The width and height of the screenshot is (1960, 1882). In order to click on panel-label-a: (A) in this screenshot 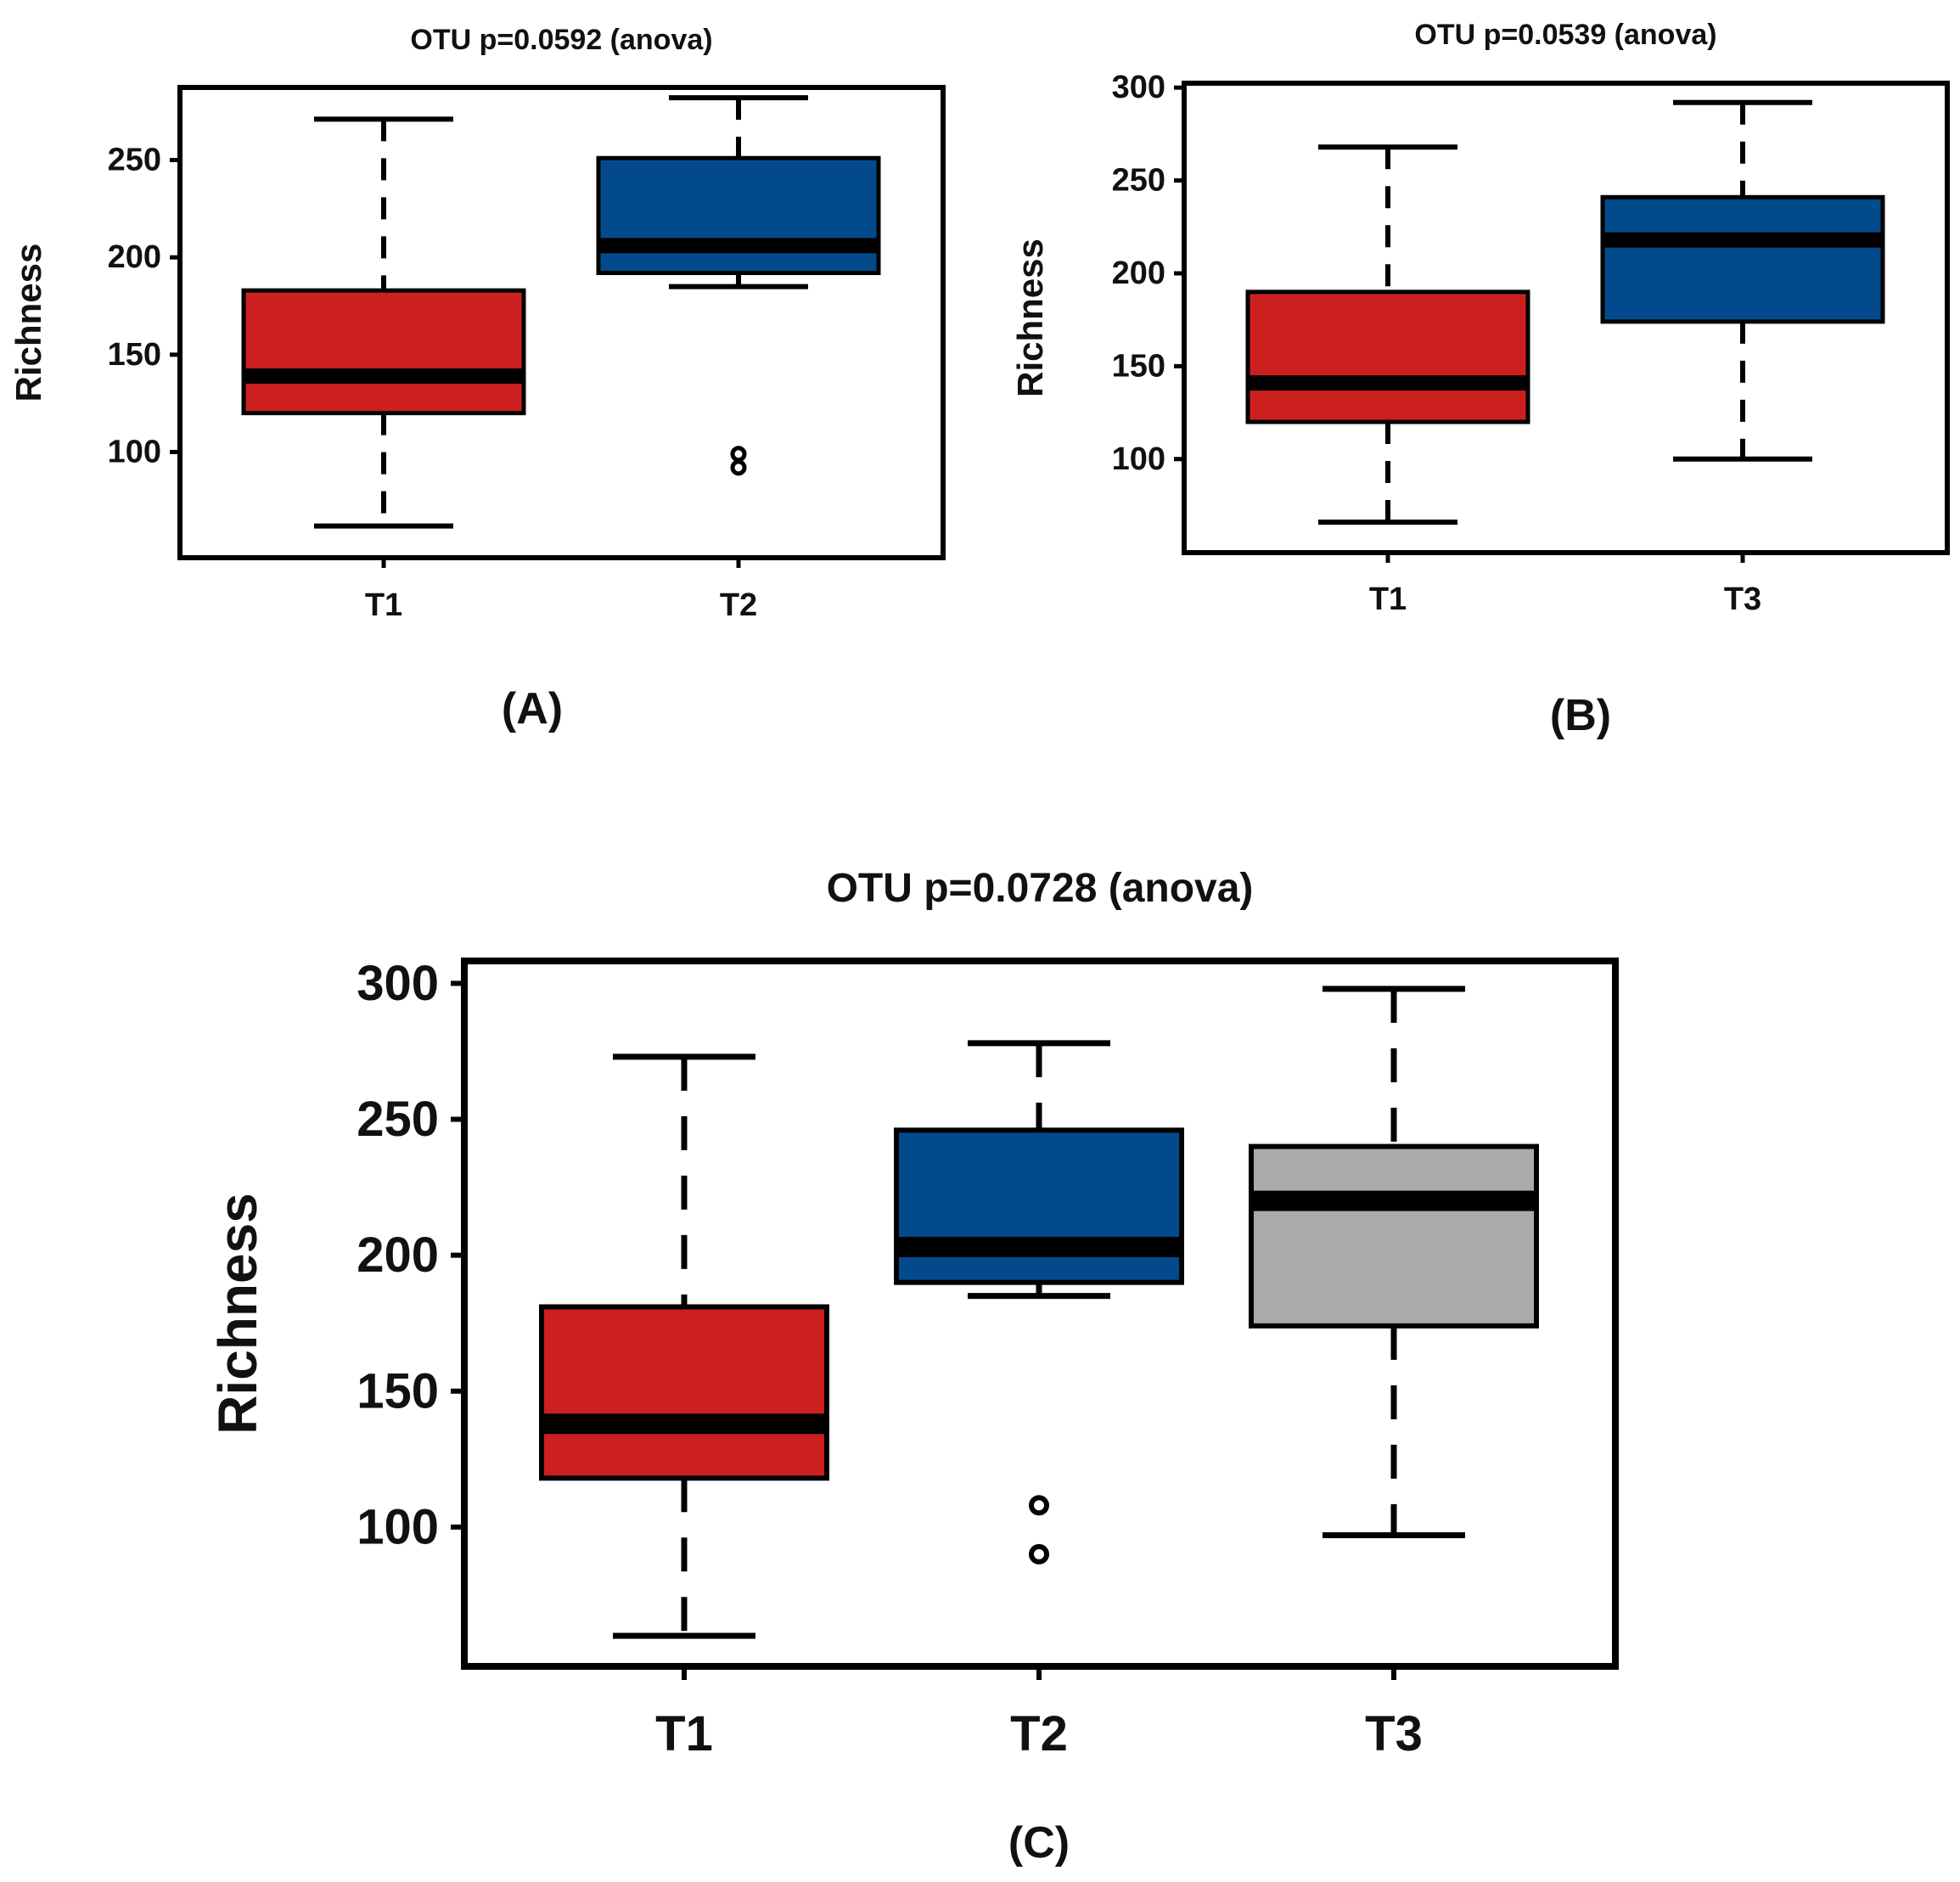, I will do `click(532, 708)`.